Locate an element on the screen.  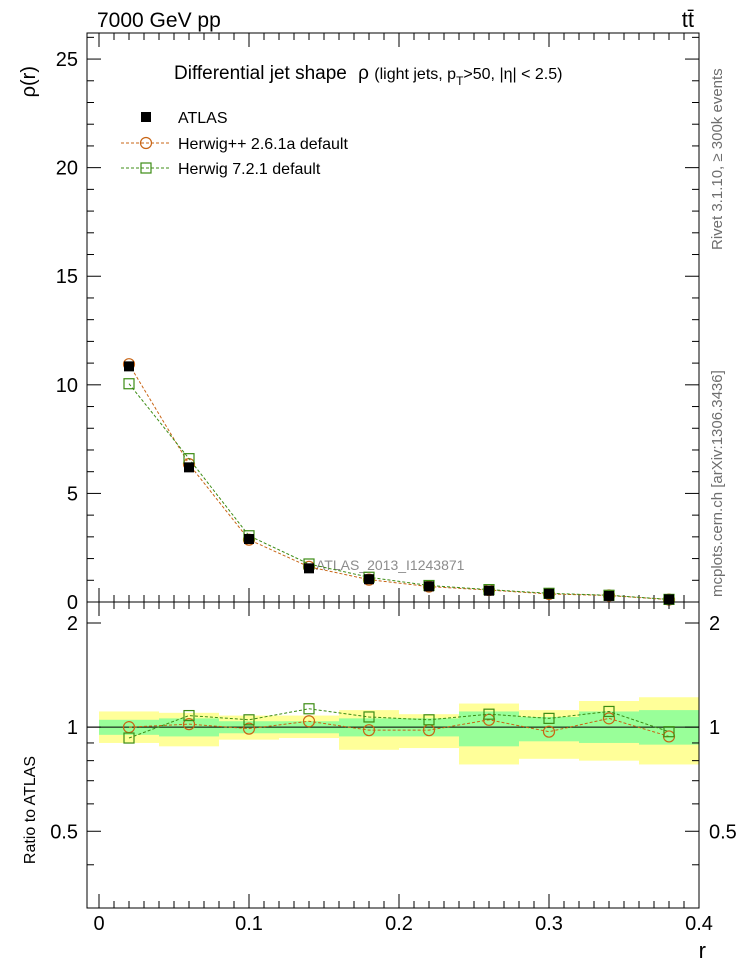
x-tick-label: 0.4 is located at coordinates (699, 924).